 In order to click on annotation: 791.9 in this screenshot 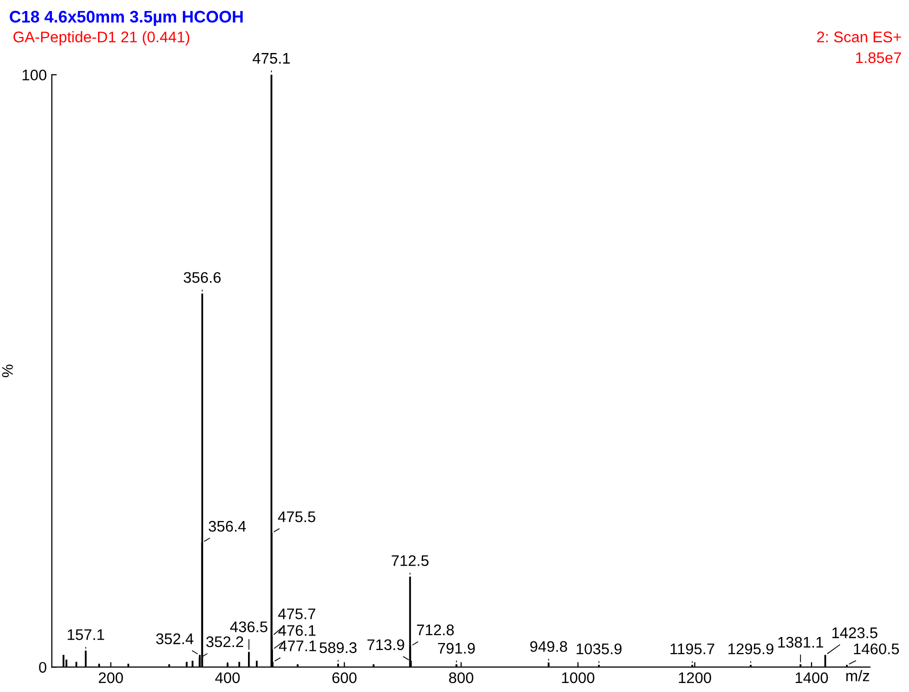, I will do `click(456, 648)`.